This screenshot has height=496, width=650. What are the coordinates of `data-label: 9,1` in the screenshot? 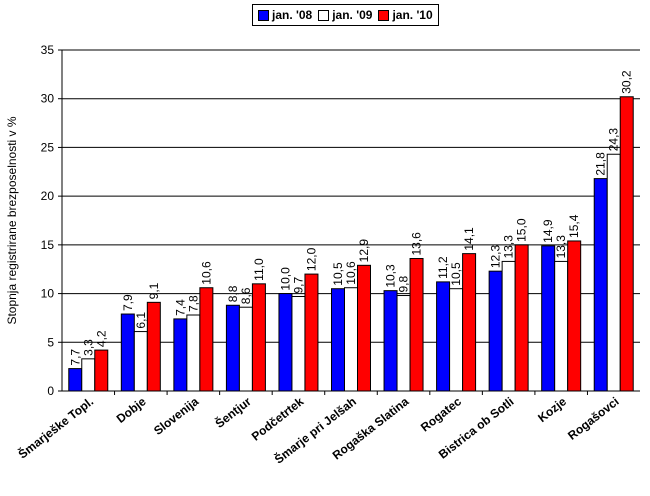 It's located at (154, 290).